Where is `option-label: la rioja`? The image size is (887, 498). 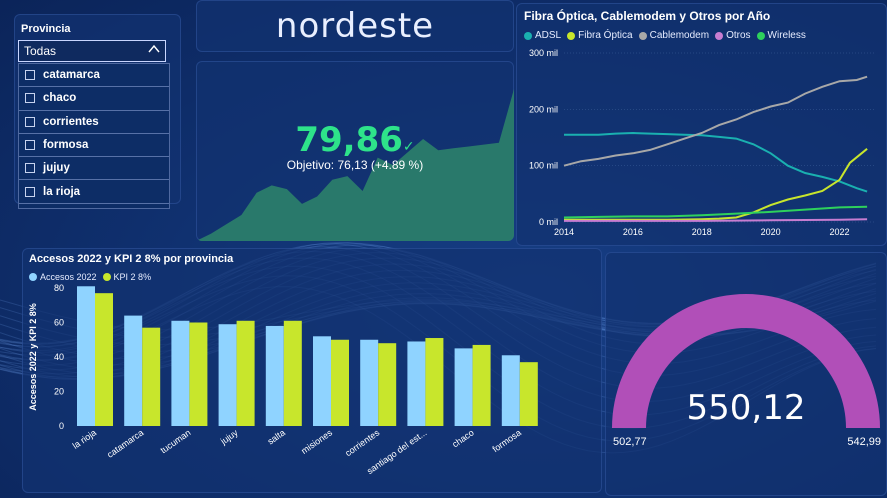
option-label: la rioja is located at coordinates (62, 191).